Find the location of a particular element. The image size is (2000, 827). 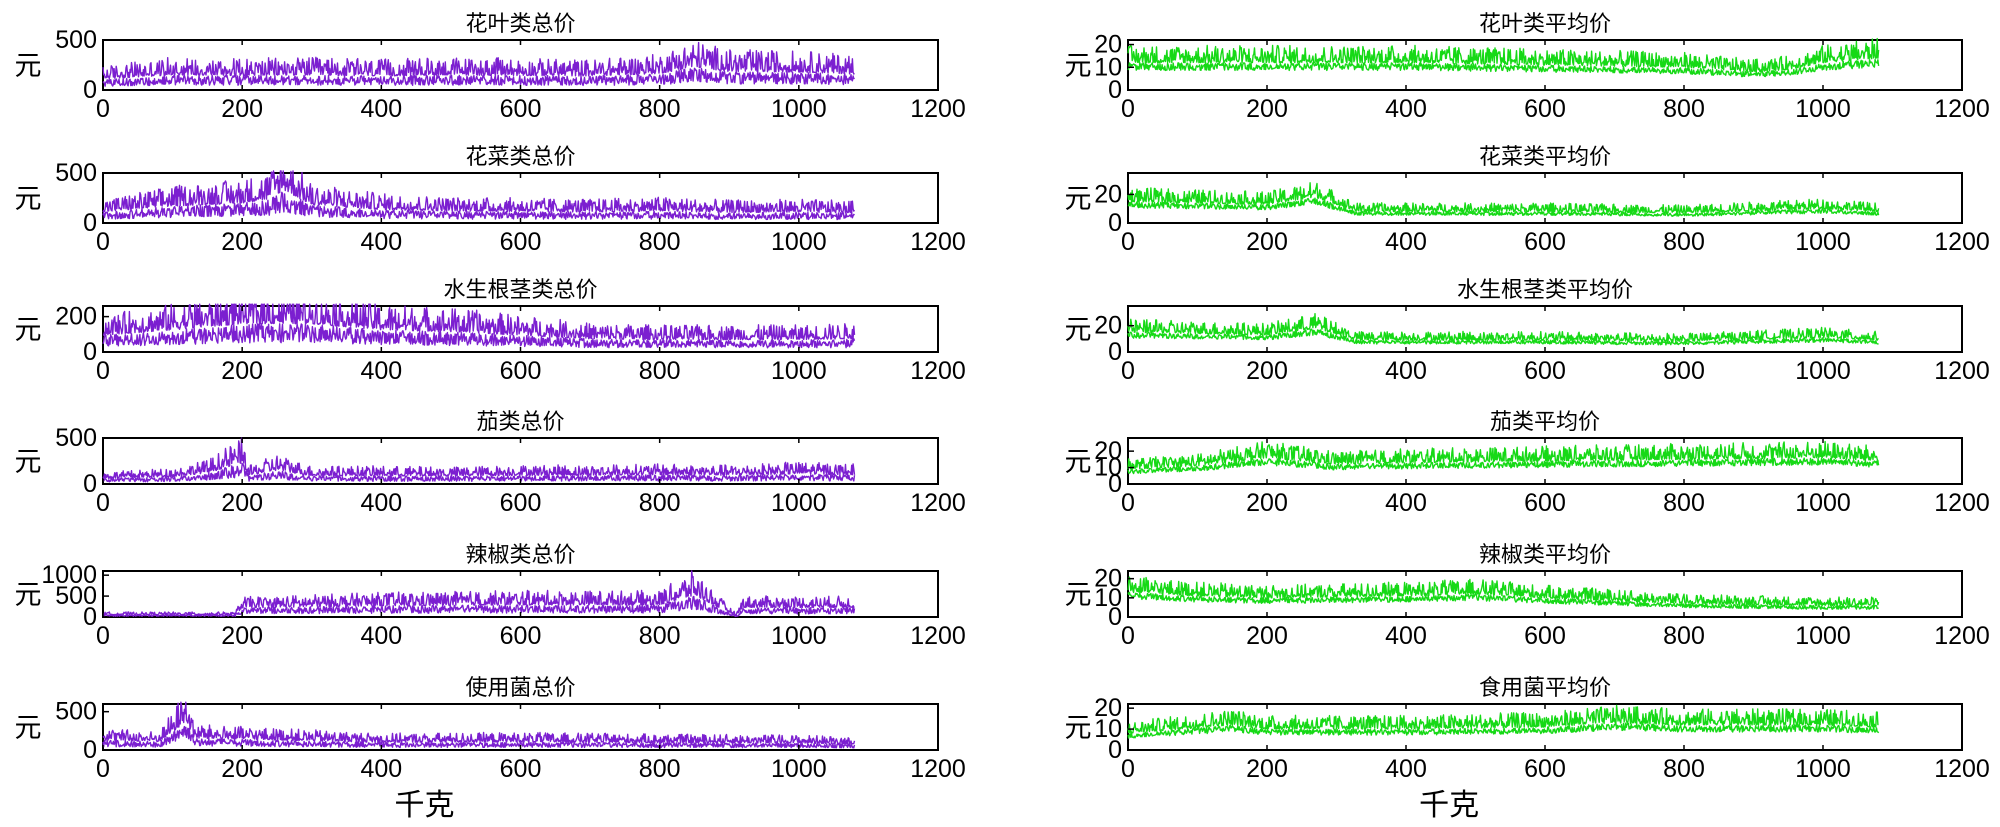

subplot-title: 茄类平均价 is located at coordinates (1545, 422).